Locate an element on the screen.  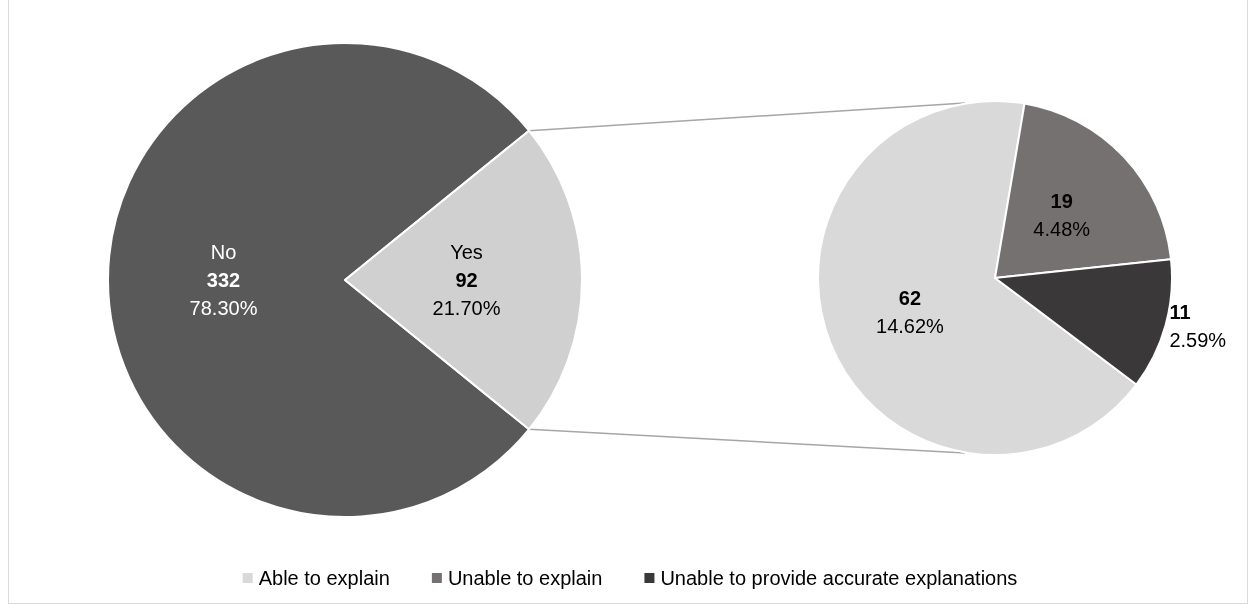
data-label: 62 14.62% is located at coordinates (910, 311).